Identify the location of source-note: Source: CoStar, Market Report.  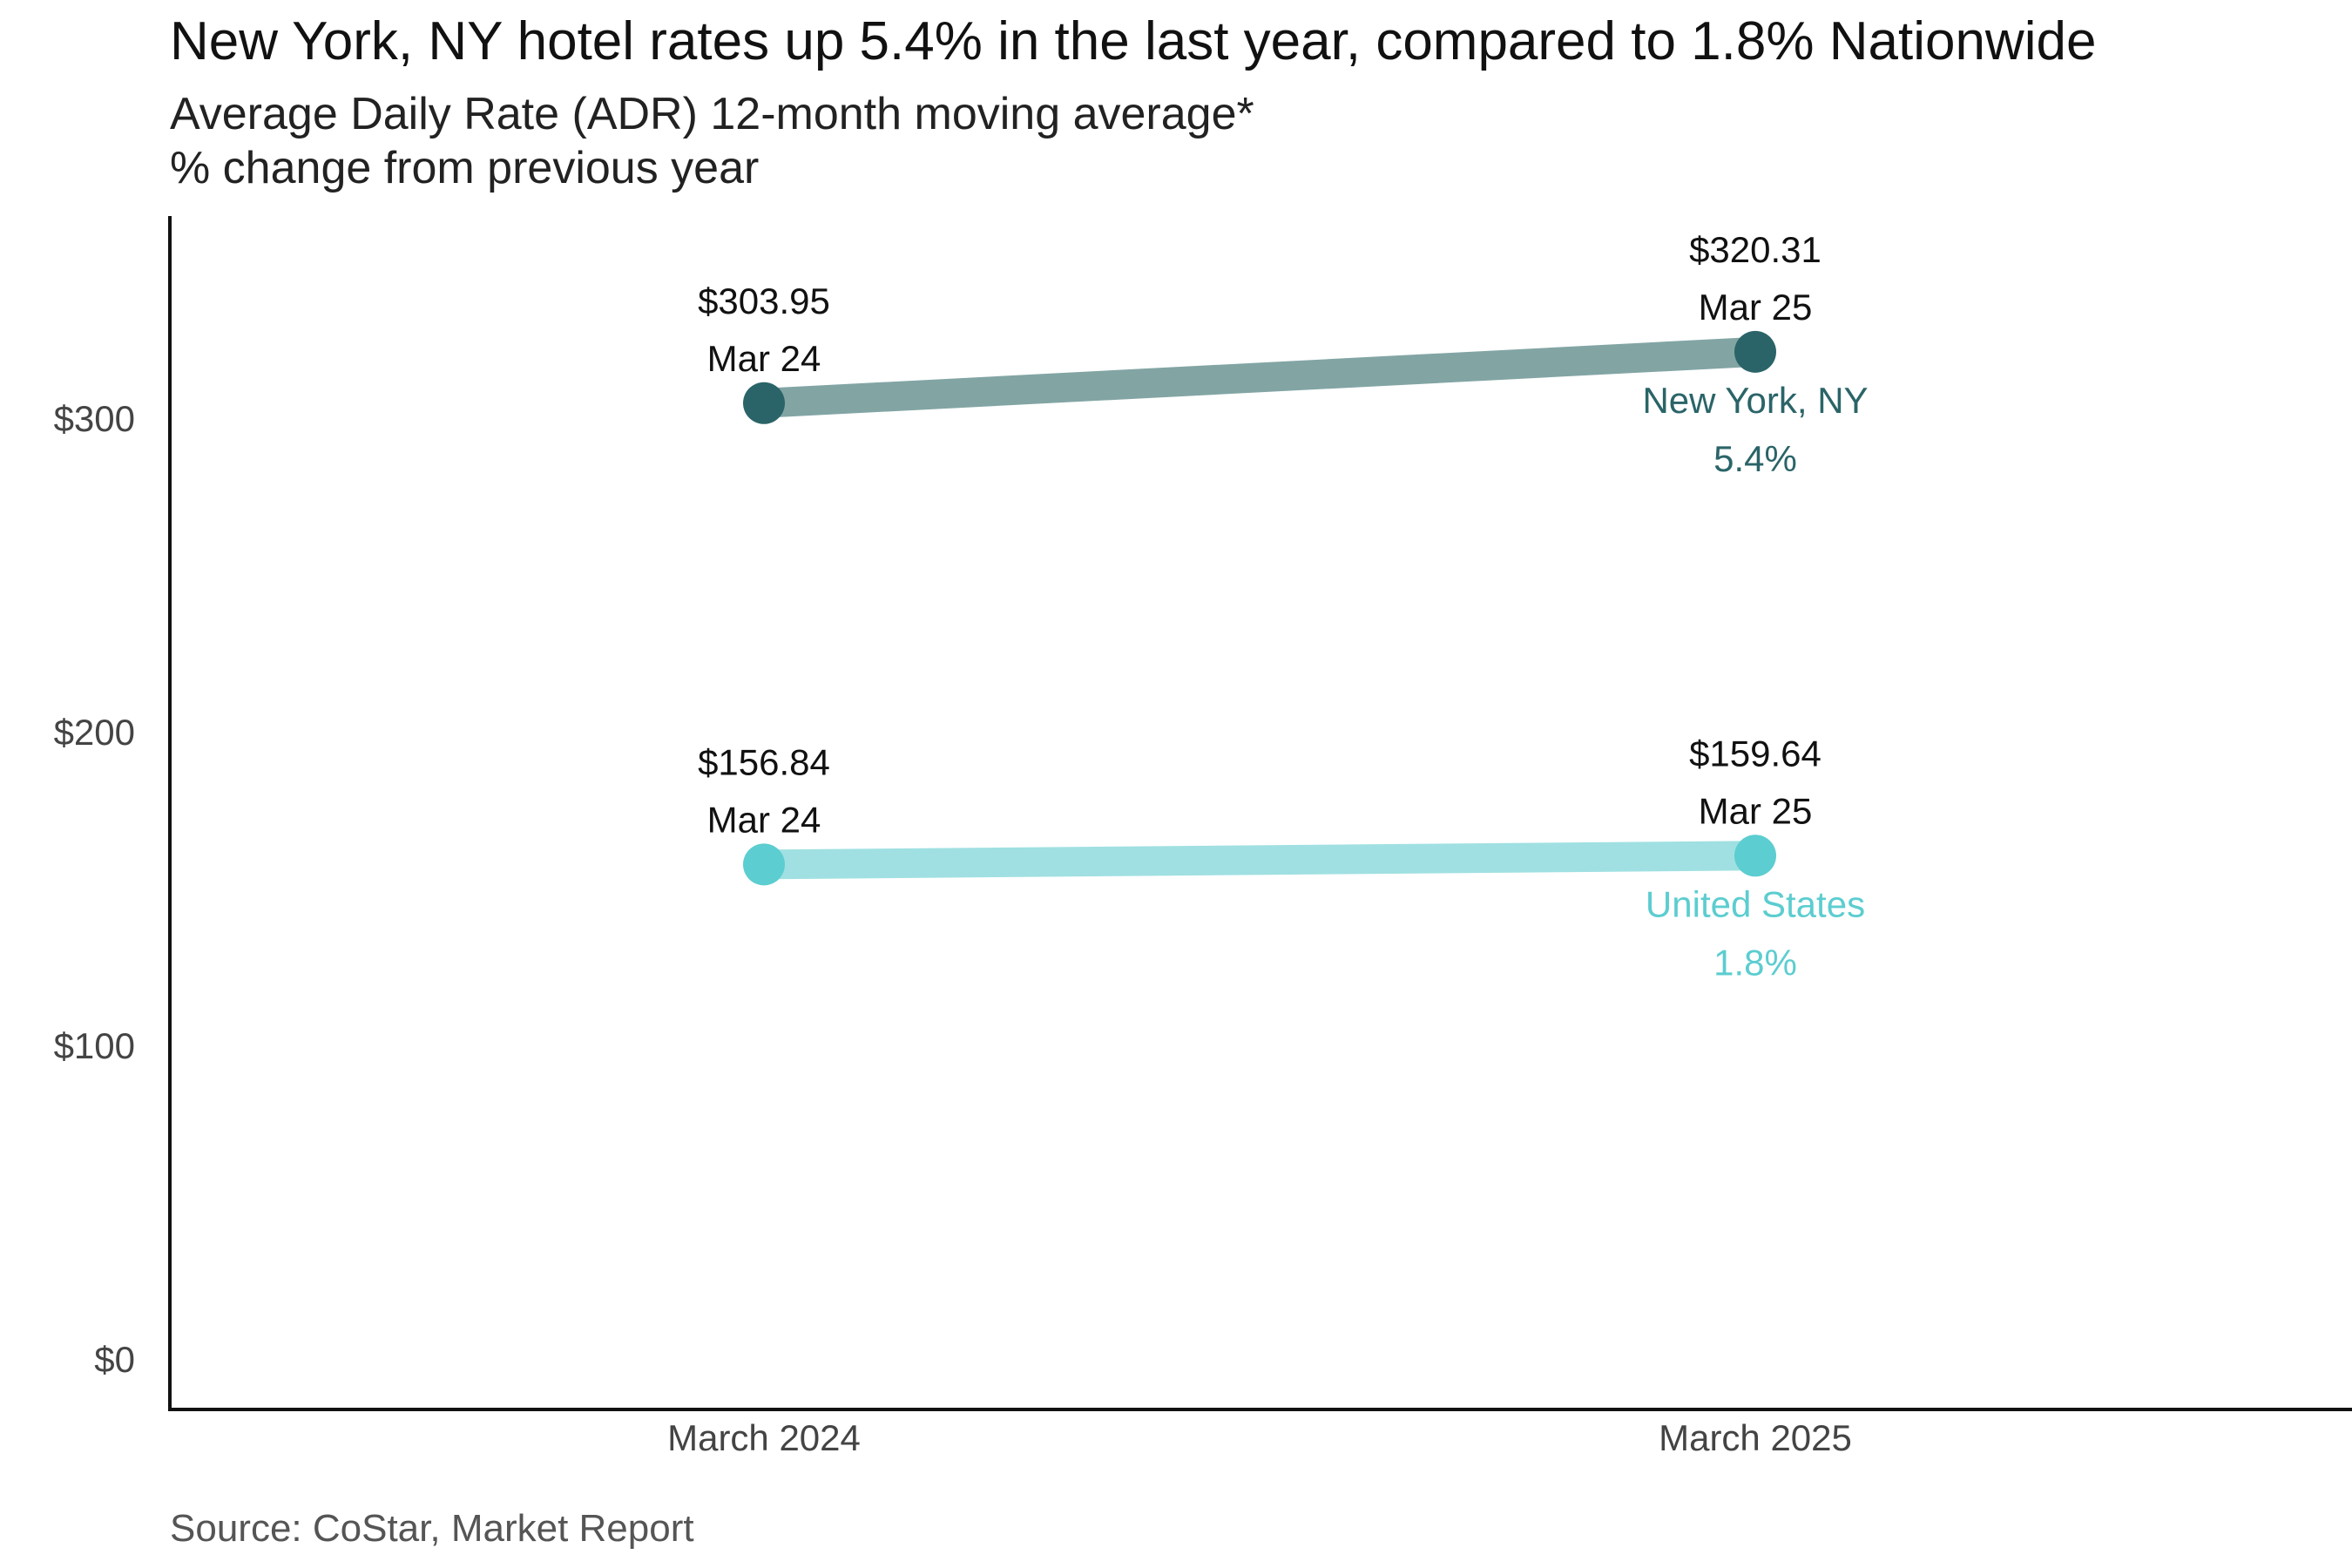
(432, 1528).